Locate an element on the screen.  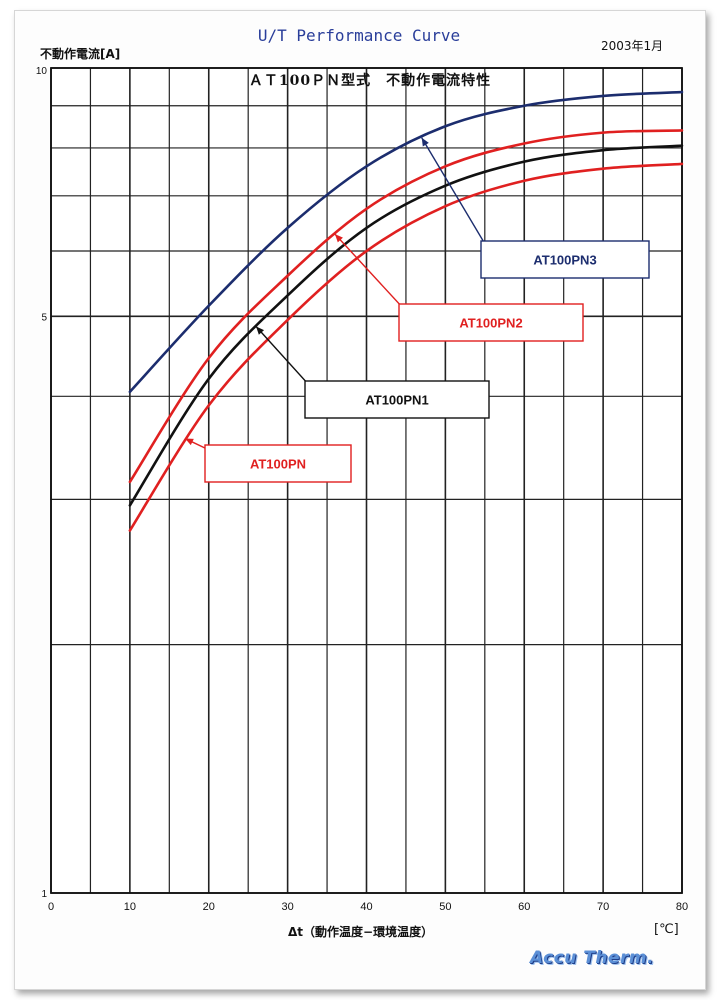
y-tick-label: 5 is located at coordinates (44, 317).